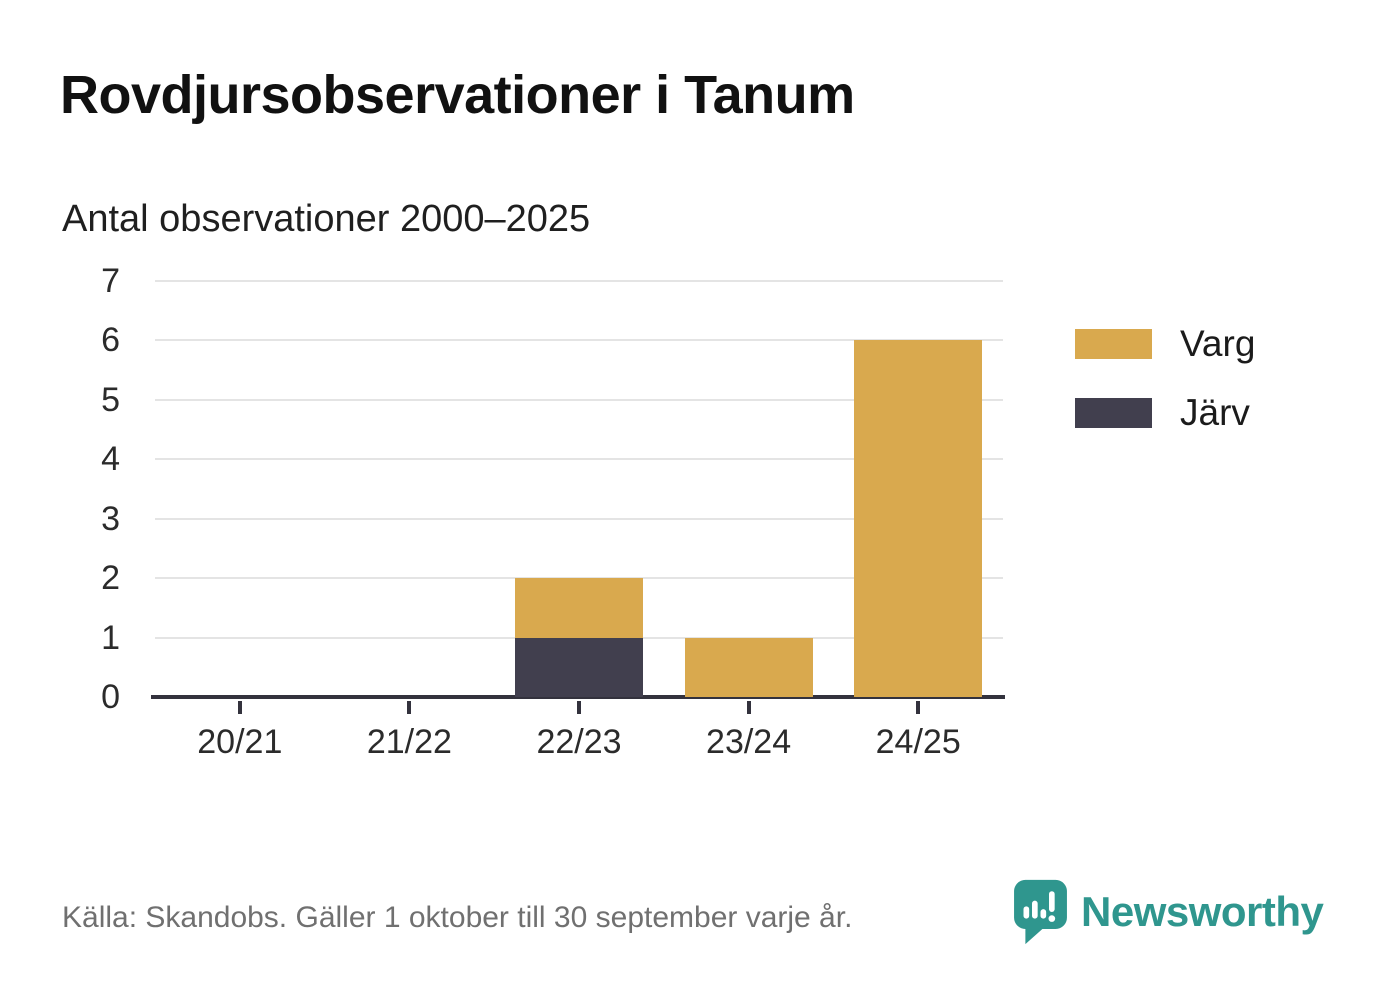  I want to click on x-axis-tick-label: 22/23, so click(579, 742).